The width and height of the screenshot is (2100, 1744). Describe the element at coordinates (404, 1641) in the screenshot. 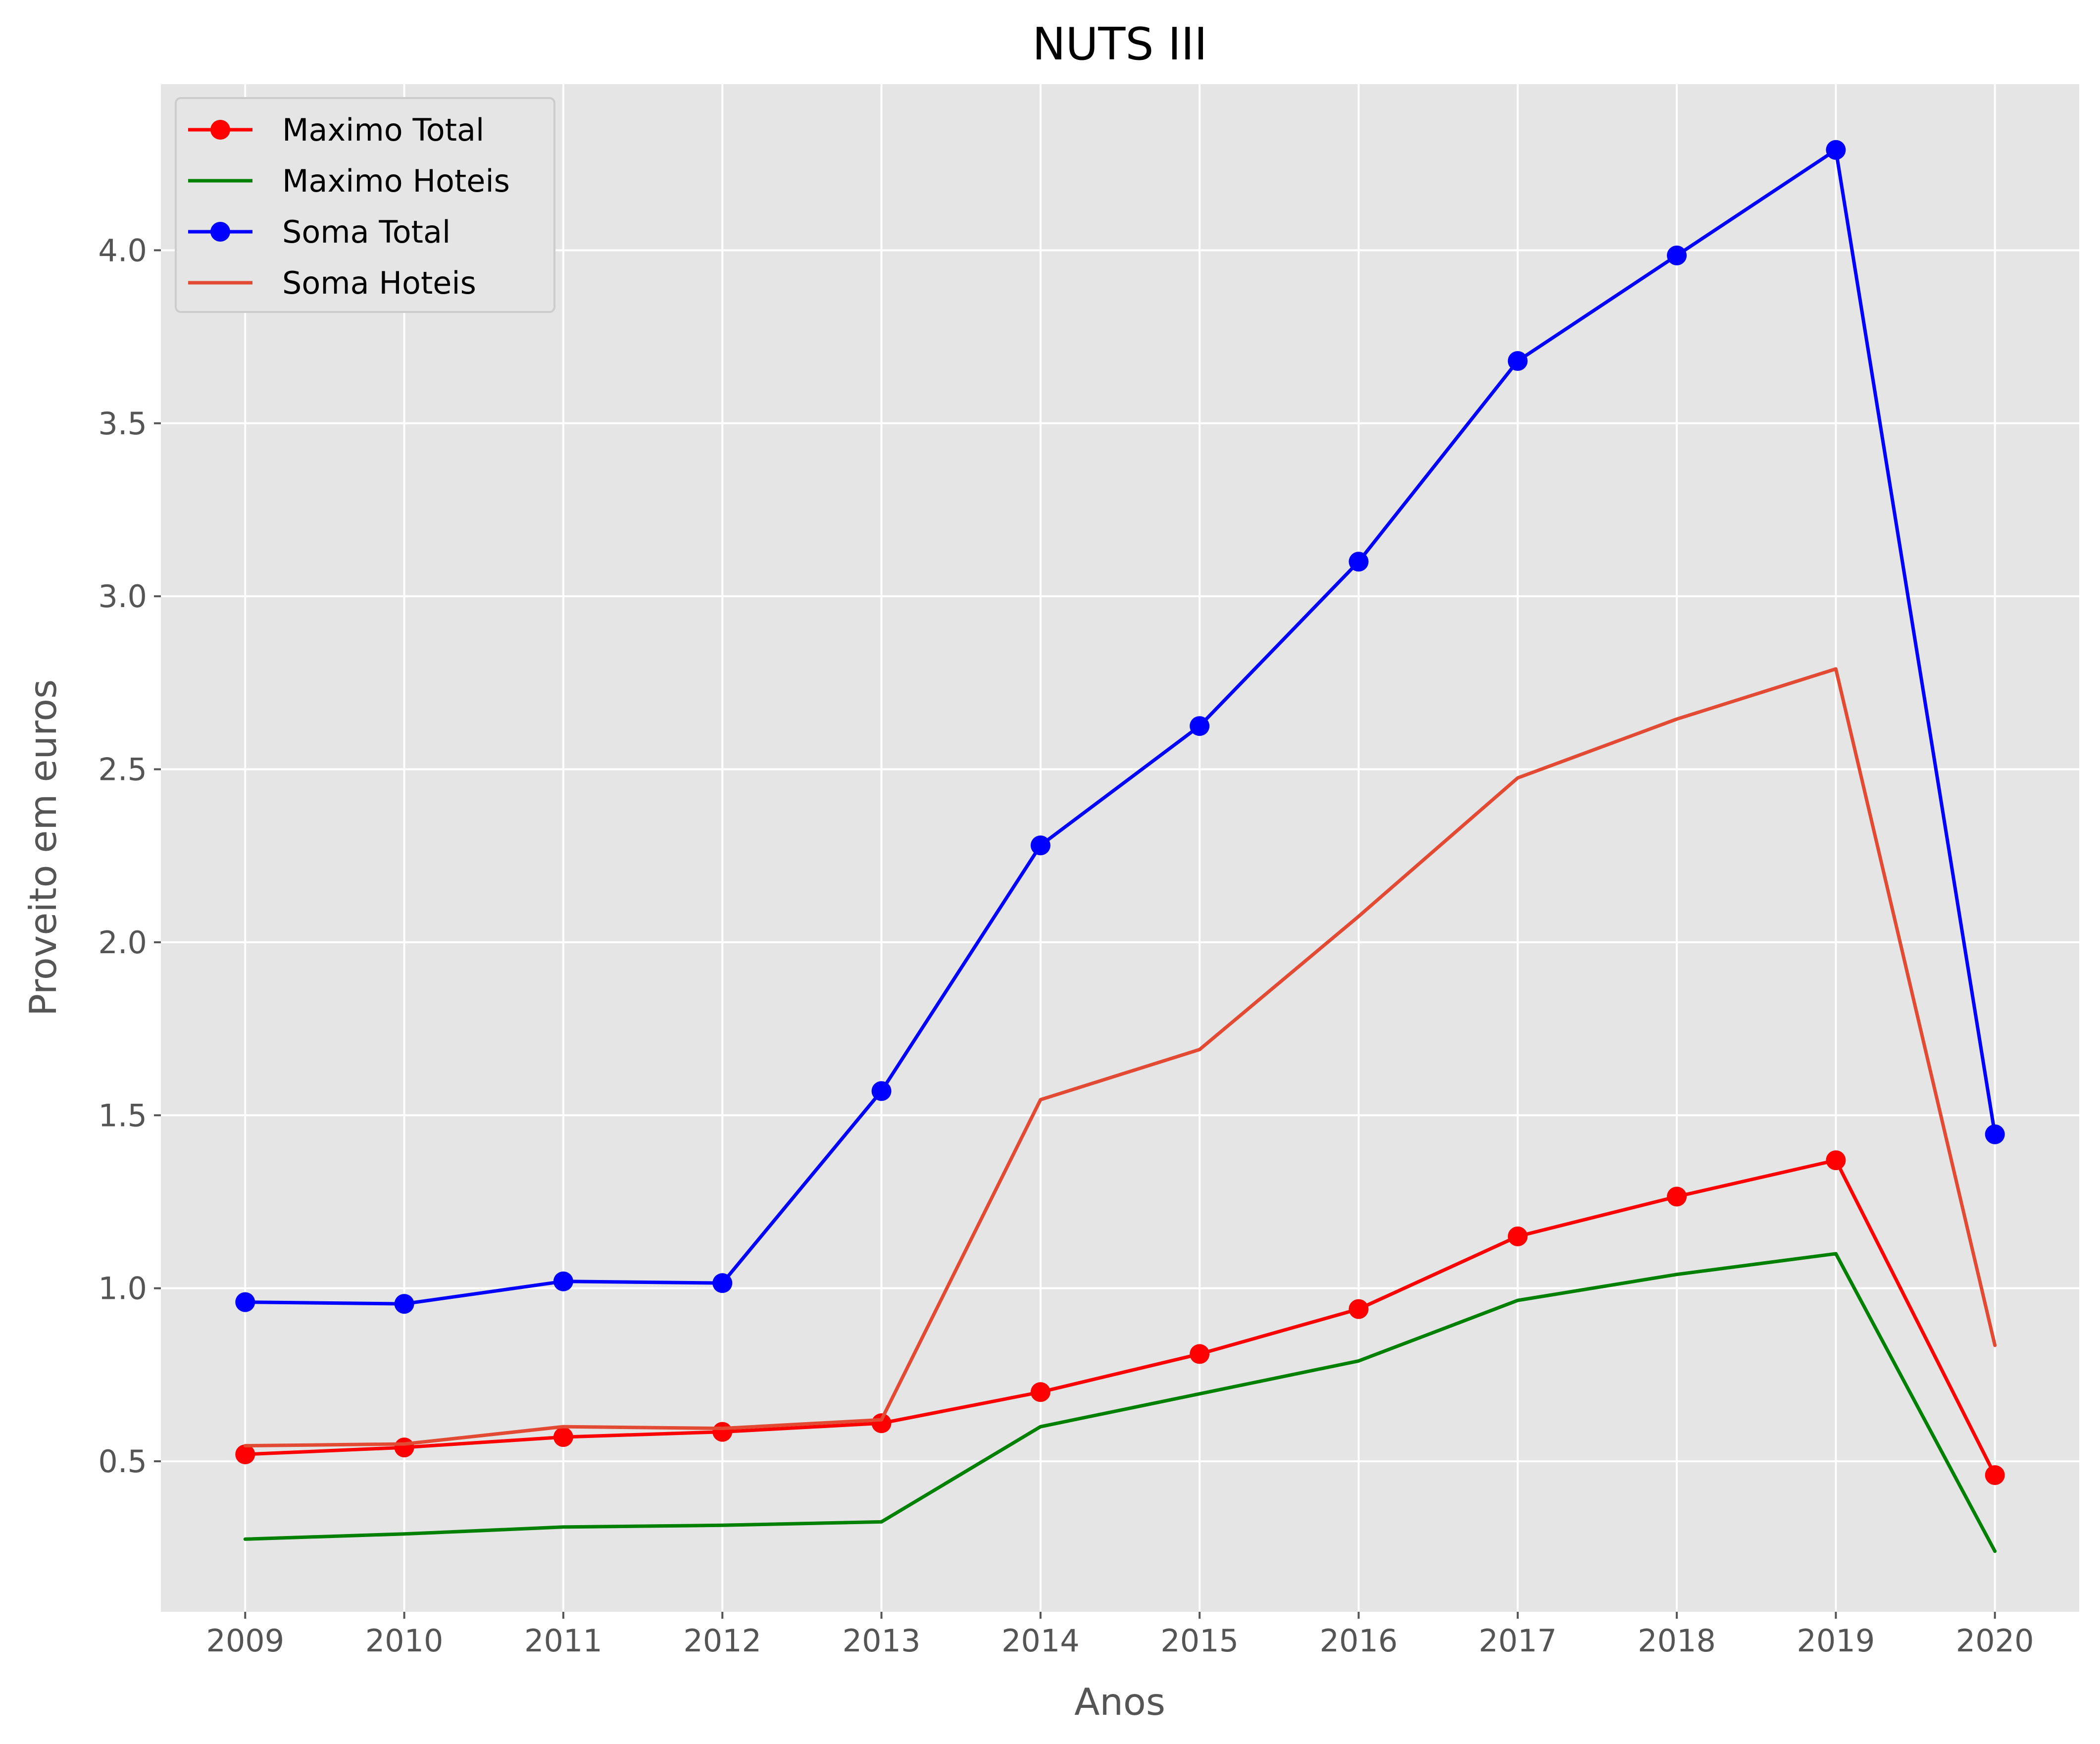

I see `x-tick-label: 2010` at that location.